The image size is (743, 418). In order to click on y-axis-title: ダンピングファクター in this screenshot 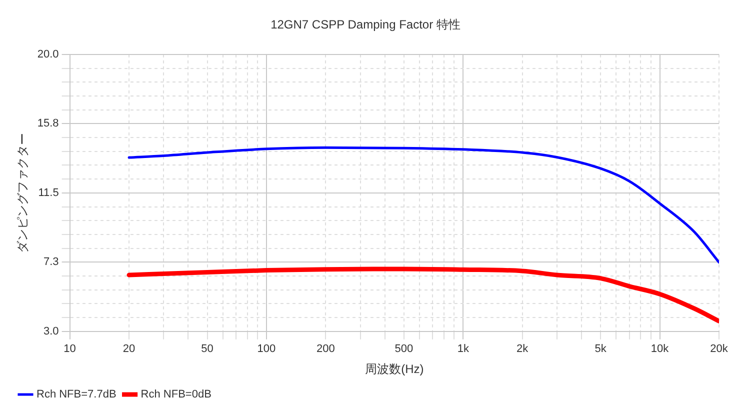, I will do `click(23, 192)`.